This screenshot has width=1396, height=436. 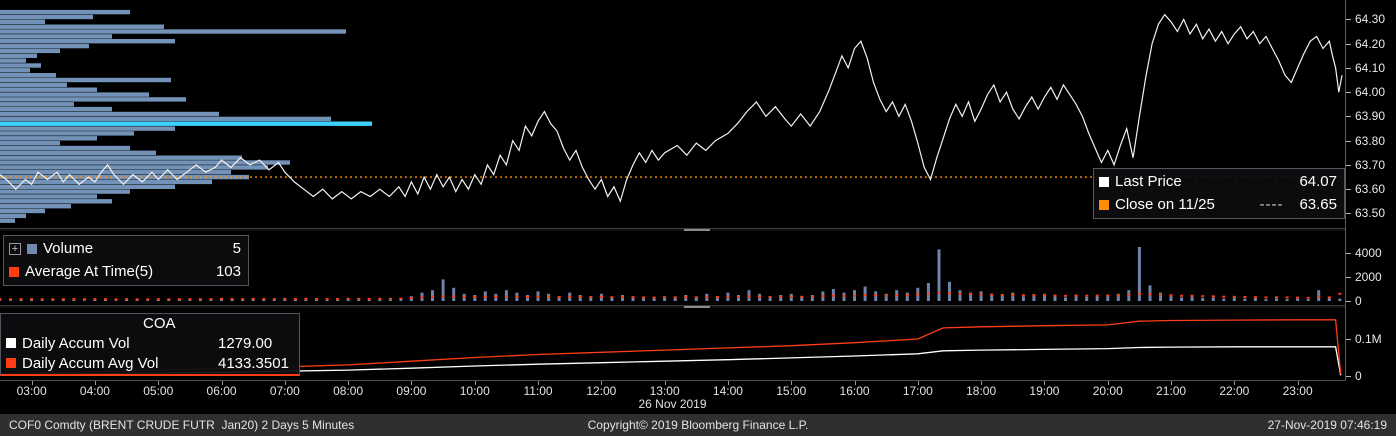 I want to click on date-row: 26 Nov 2019, so click(x=672, y=405).